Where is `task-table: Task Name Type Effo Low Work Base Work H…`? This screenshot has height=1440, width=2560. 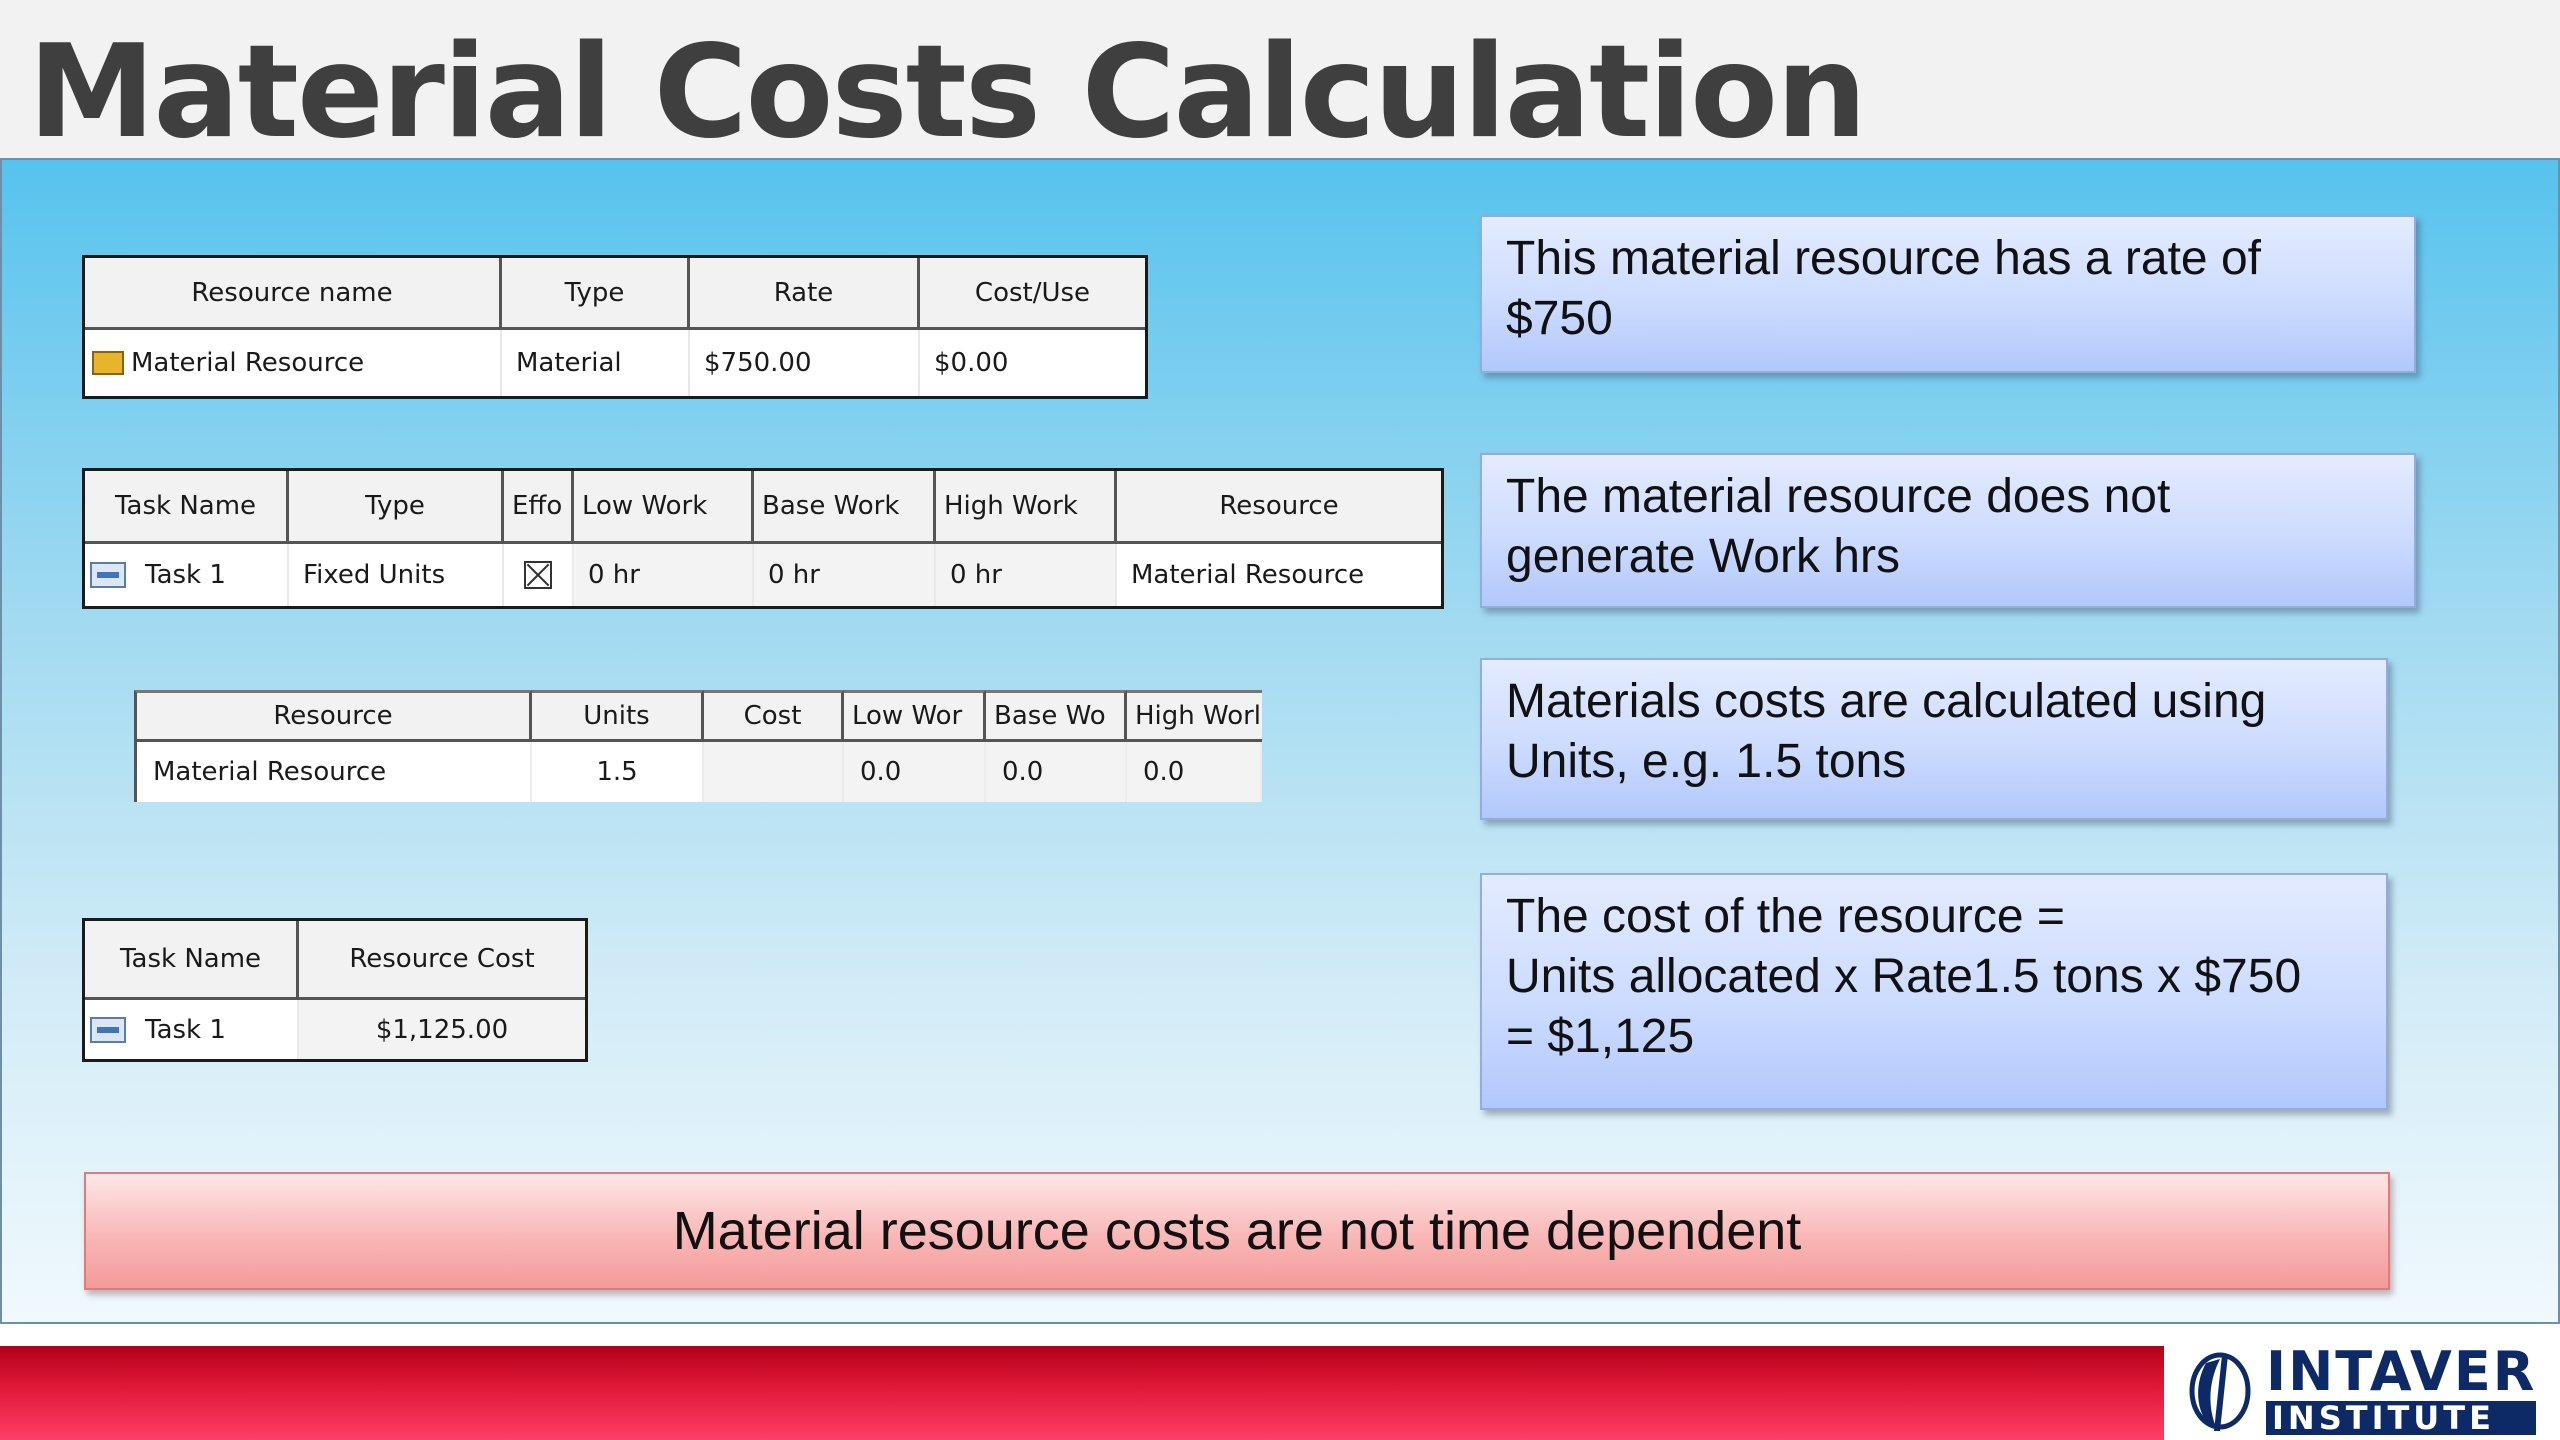
task-table: Task Name Type Effo Low Work Base Work H… is located at coordinates (763, 538).